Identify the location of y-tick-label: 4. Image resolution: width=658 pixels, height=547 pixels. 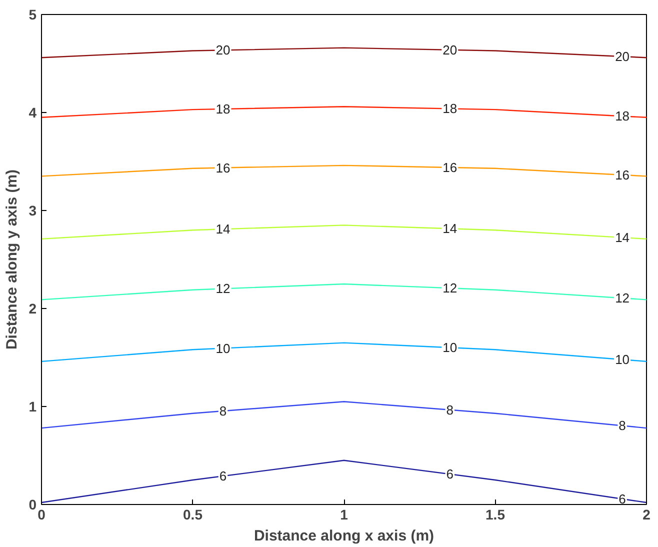
(32, 112).